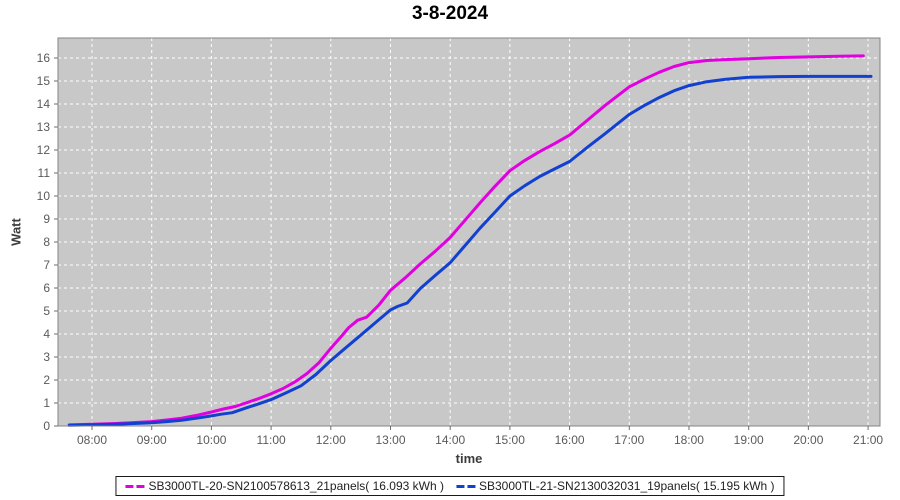  I want to click on x-tick-label: 14:00, so click(450, 440).